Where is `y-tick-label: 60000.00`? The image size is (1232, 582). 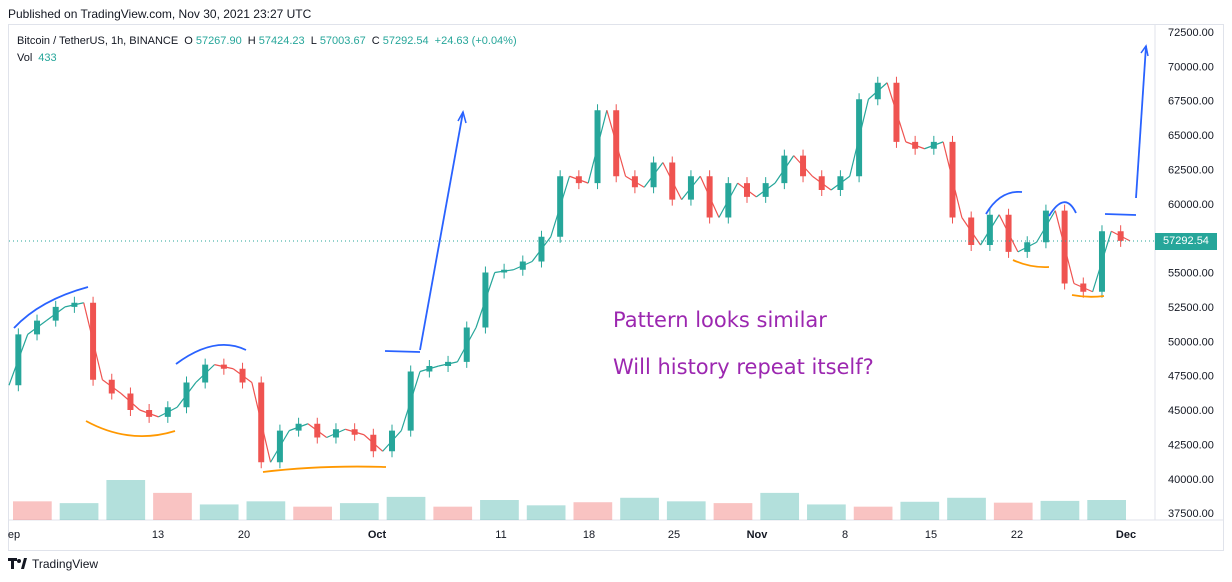
y-tick-label: 60000.00 is located at coordinates (1191, 205).